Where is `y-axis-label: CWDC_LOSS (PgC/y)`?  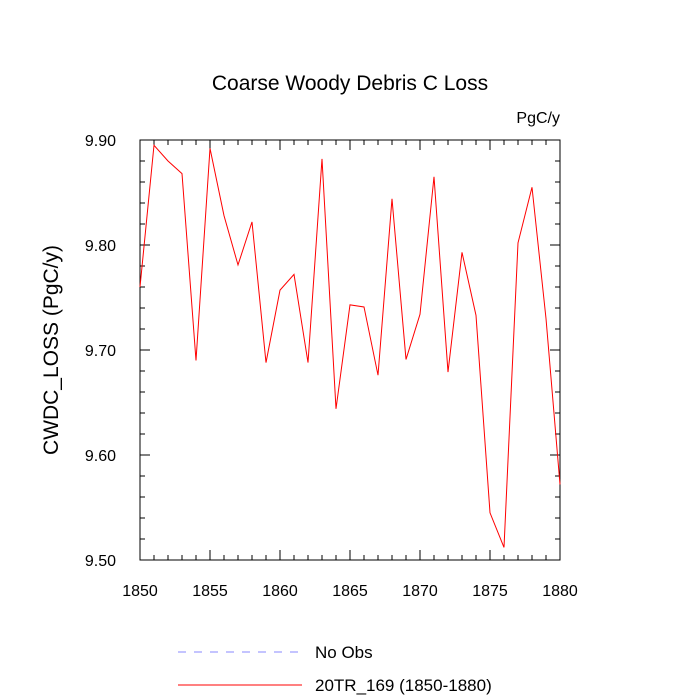
y-axis-label: CWDC_LOSS (PgC/y) is located at coordinates (51, 350).